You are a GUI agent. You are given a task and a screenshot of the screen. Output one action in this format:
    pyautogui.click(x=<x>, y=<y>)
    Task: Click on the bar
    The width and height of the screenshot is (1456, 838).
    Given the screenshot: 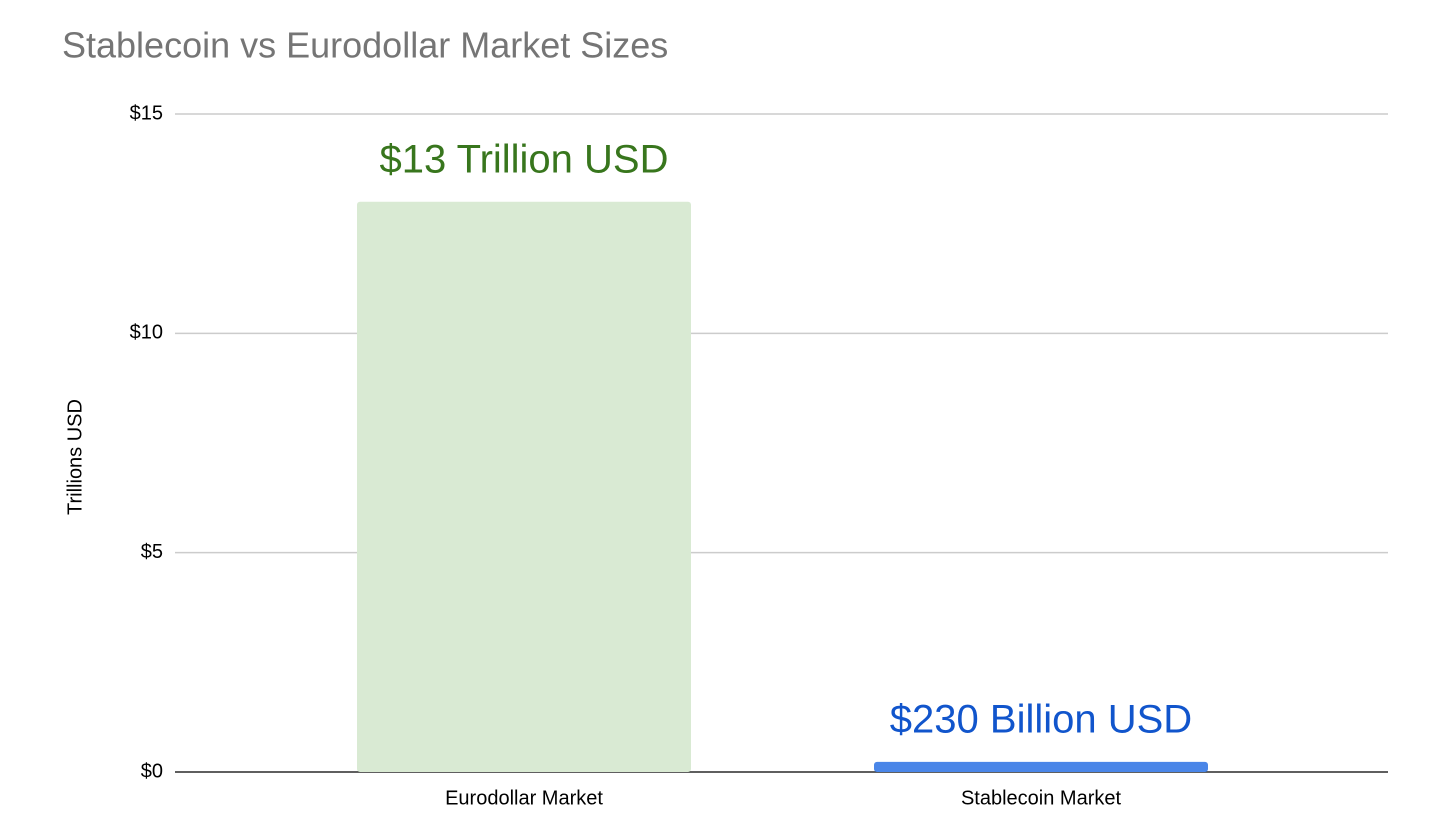 What is the action you would take?
    pyautogui.click(x=1041, y=766)
    